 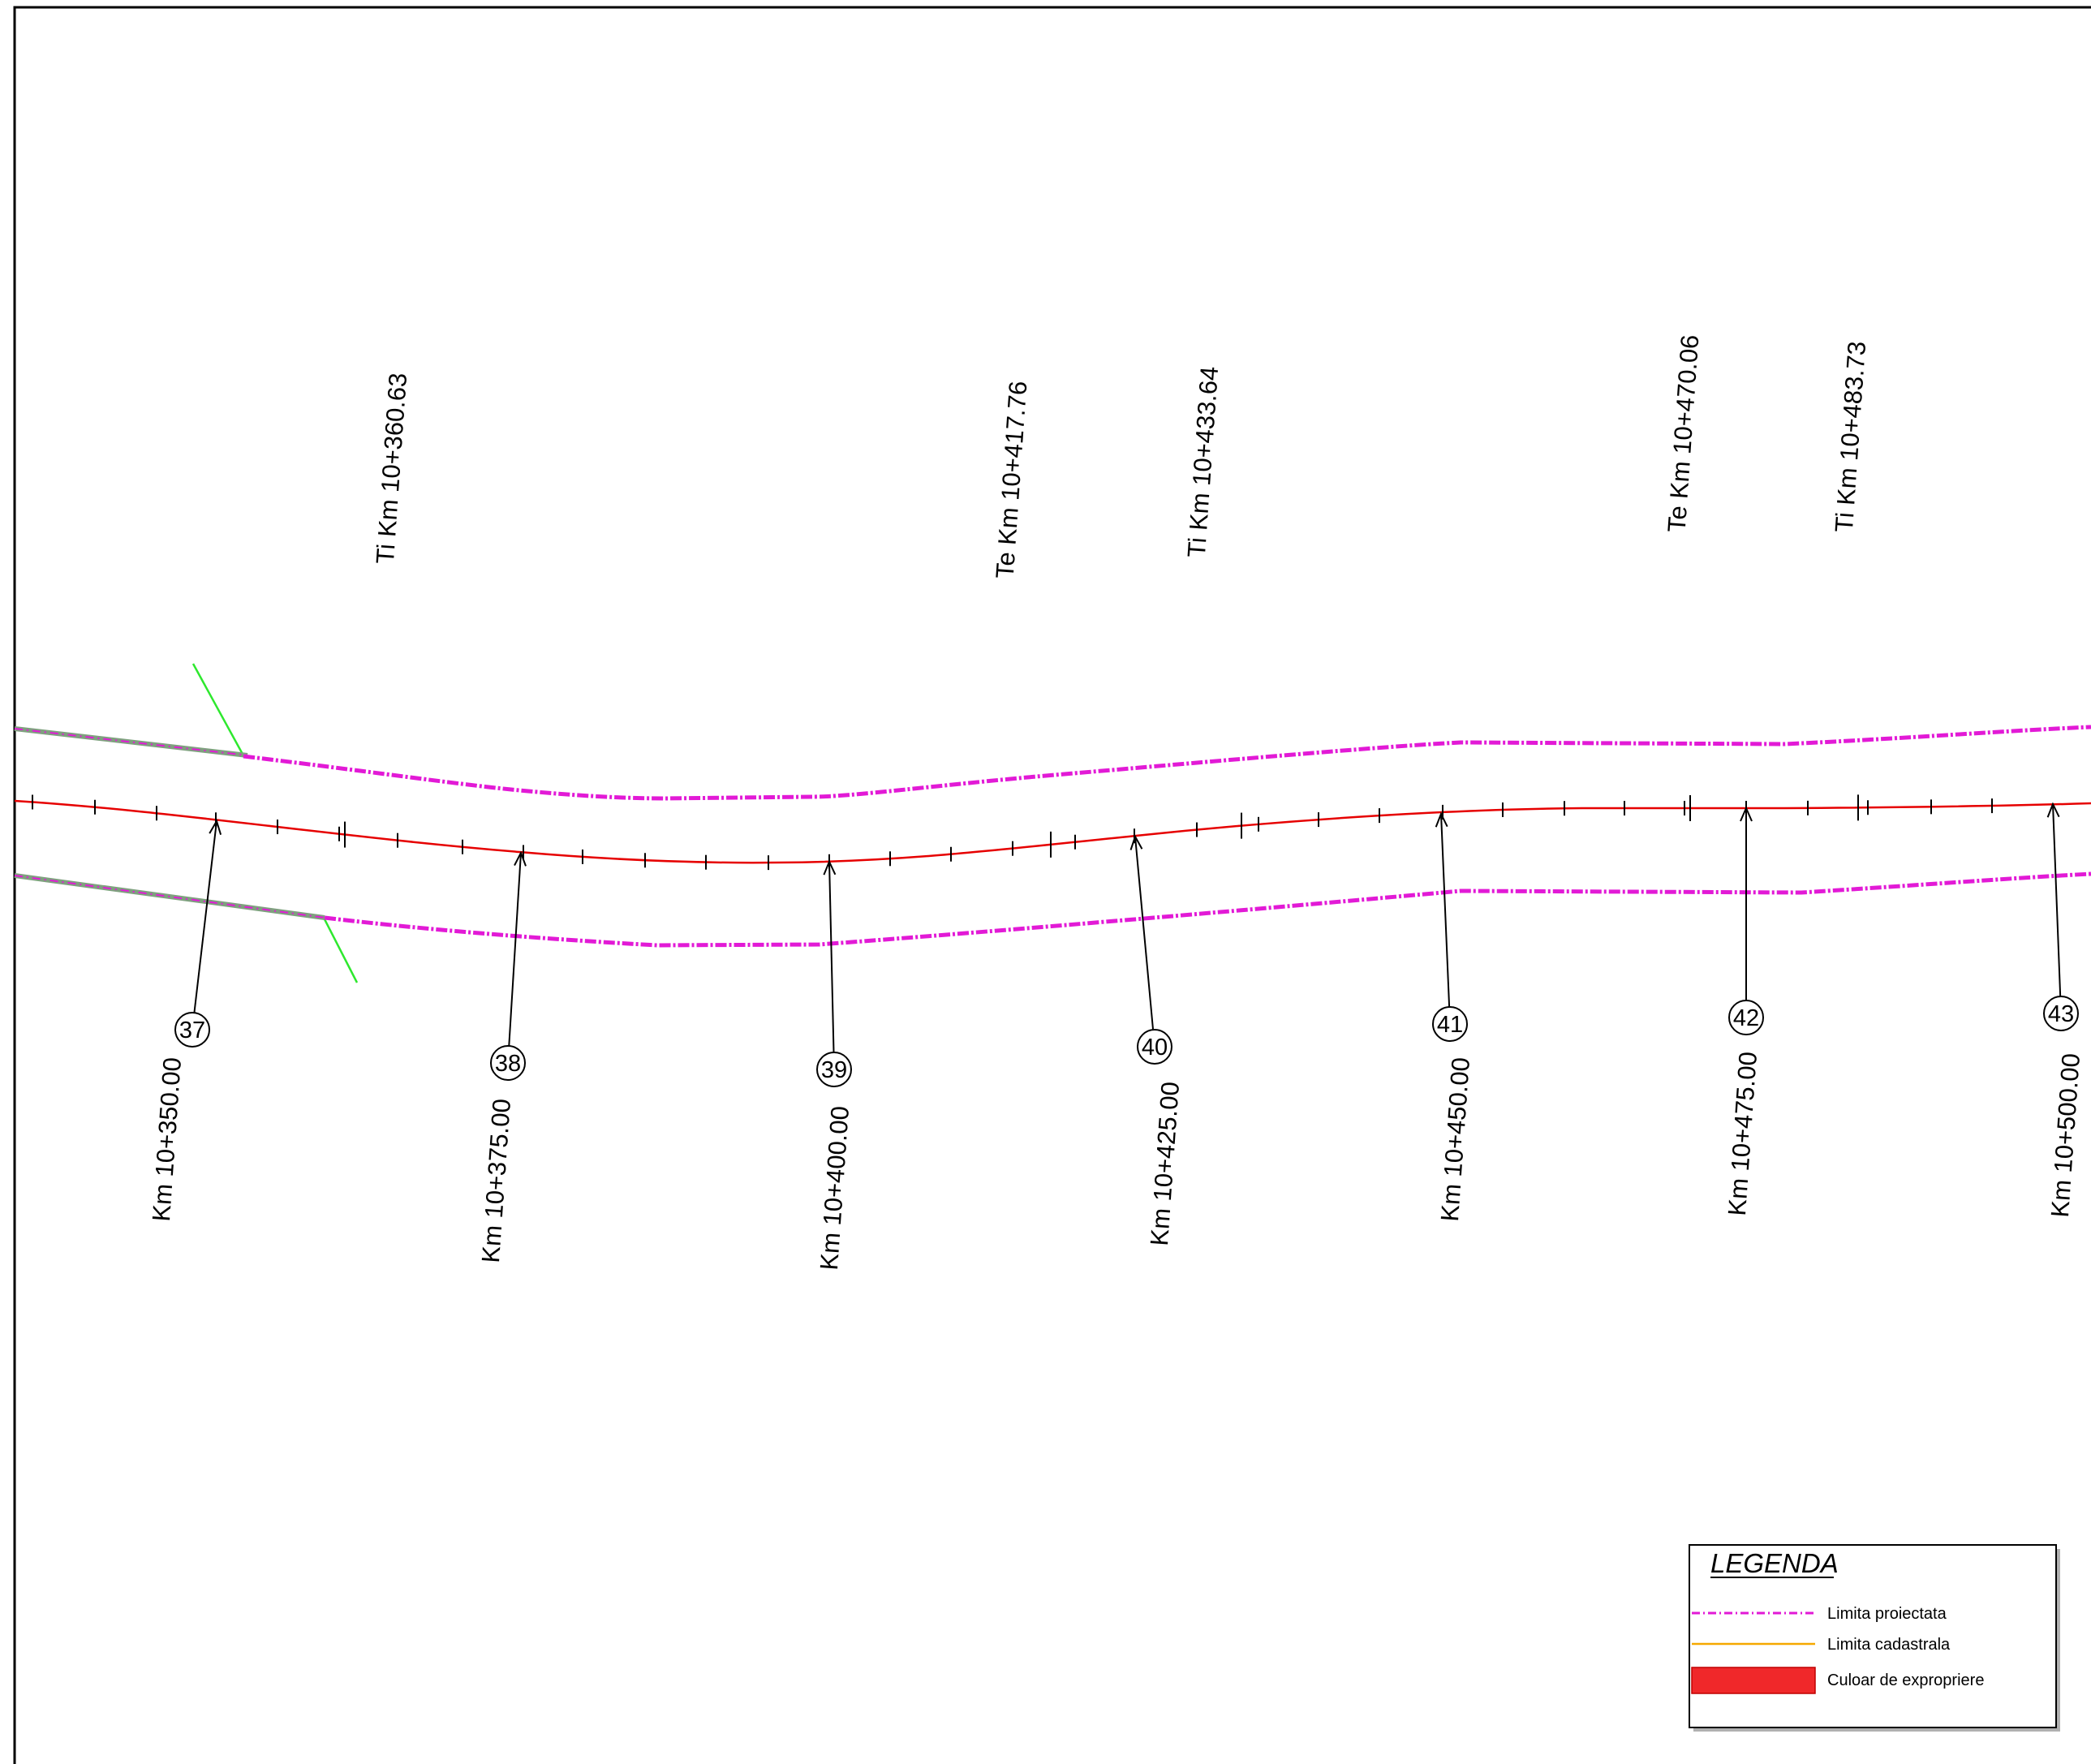 What do you see at coordinates (1906, 1680) in the screenshot?
I see `legend-label-expropriation: Culoar de expropriere` at bounding box center [1906, 1680].